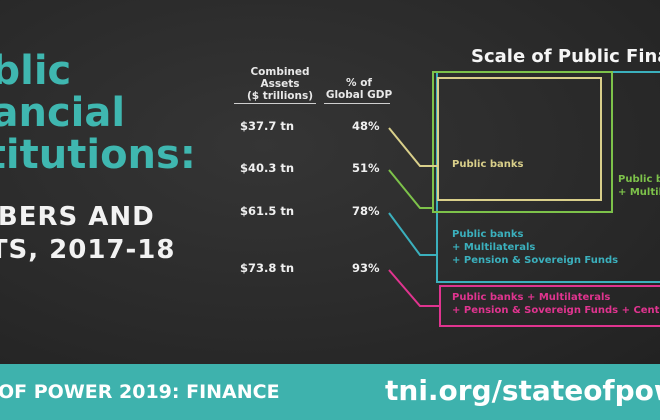  I want to click on column-header-assets: Combined Assets ($ trillions), so click(280, 84).